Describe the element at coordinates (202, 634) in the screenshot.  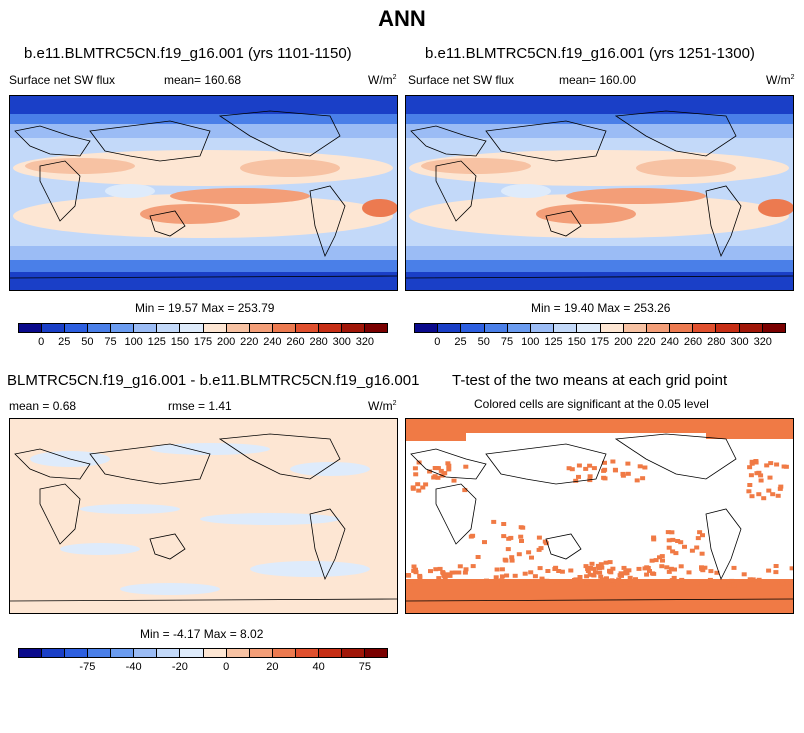
I see `panel3-minmax: Min = -4.17 Max = 8.02` at that location.